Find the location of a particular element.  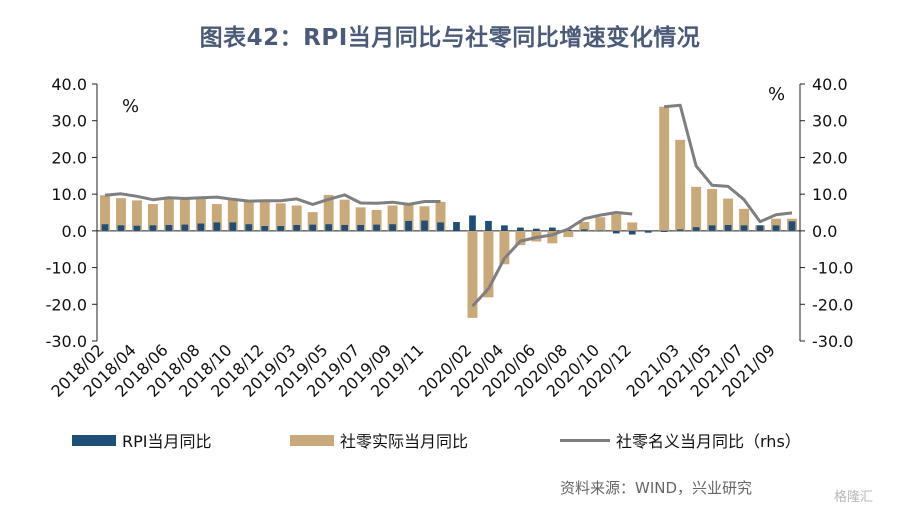

right-tick-label: 10.0 is located at coordinates (830, 194).